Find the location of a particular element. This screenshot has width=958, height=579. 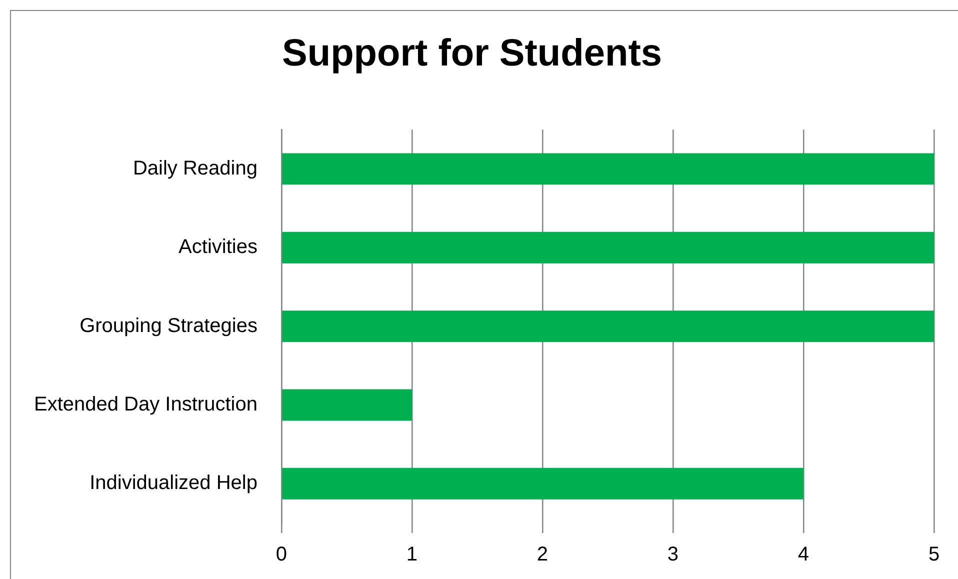

y-tick-label: Grouping Strategies is located at coordinates (169, 325).